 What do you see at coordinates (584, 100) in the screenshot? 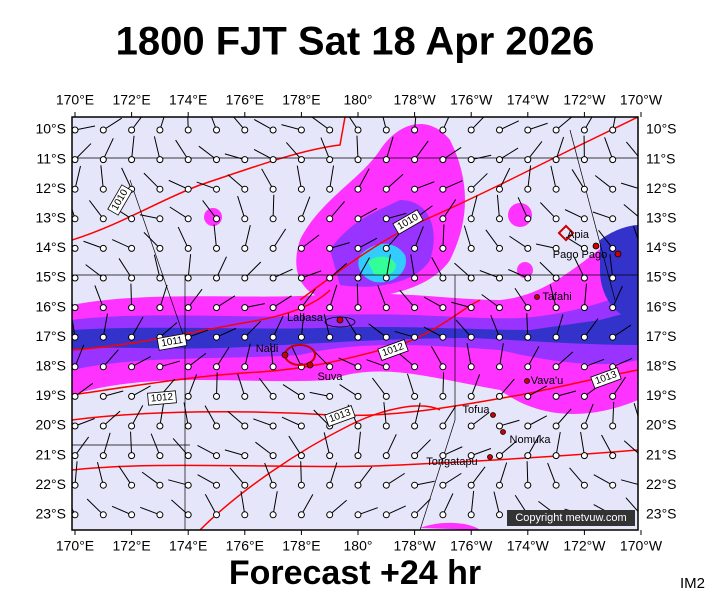
I see `longitude-label: 172°W` at bounding box center [584, 100].